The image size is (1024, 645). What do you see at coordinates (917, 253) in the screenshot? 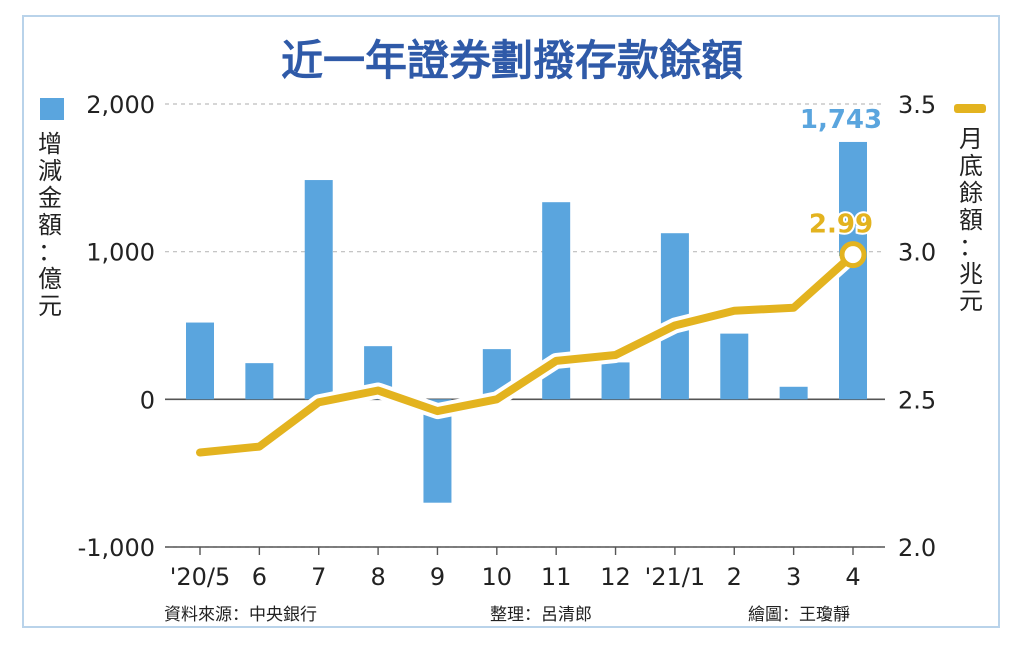
I see `right-tick-label: 3.0` at bounding box center [917, 253].